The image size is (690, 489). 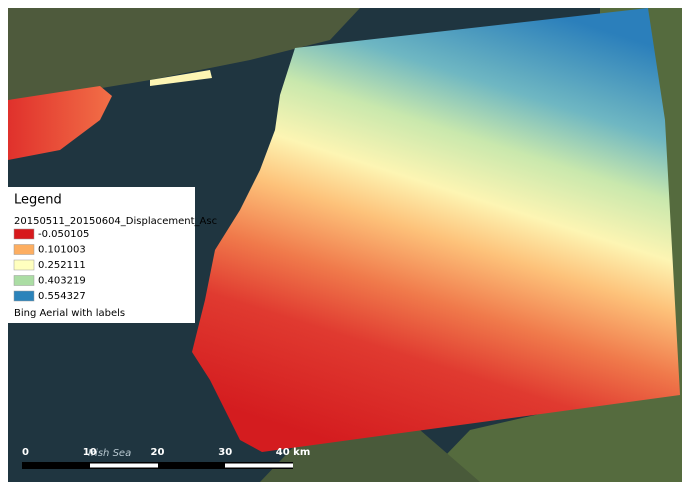 What do you see at coordinates (115, 221) in the screenshot?
I see `legend-layer: 20150511_20150604_Displacement_Asc` at bounding box center [115, 221].